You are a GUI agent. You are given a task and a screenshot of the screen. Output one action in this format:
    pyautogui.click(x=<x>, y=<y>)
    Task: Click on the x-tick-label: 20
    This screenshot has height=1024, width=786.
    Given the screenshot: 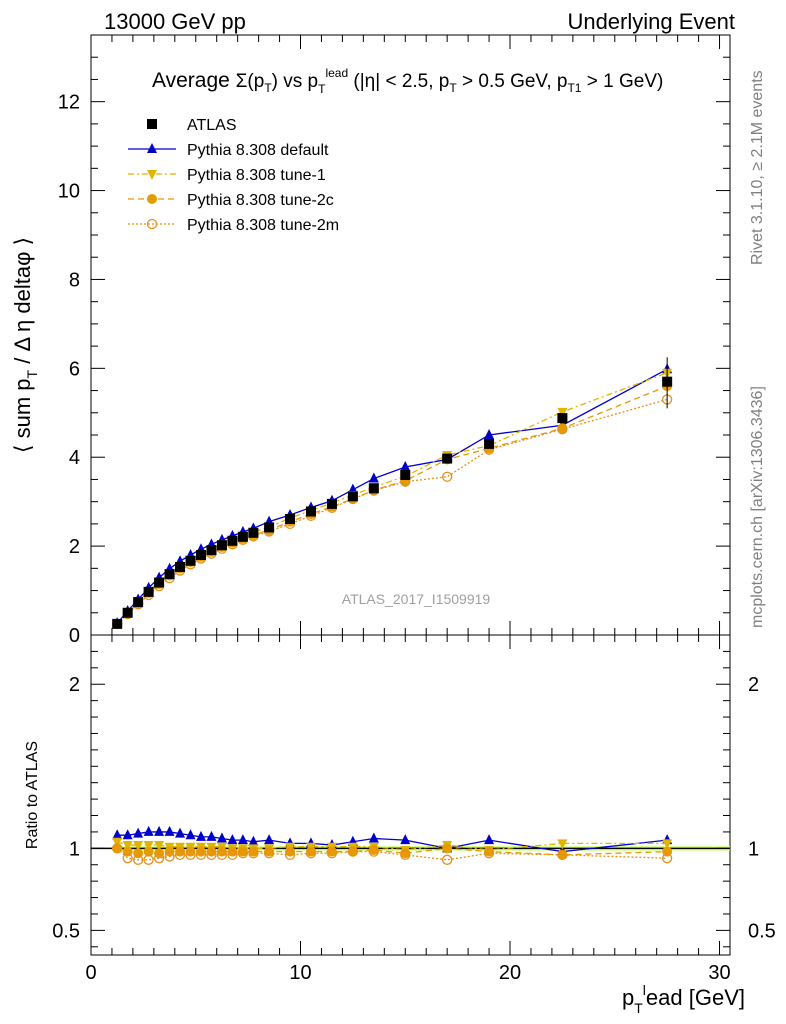 What is the action you would take?
    pyautogui.click(x=510, y=973)
    